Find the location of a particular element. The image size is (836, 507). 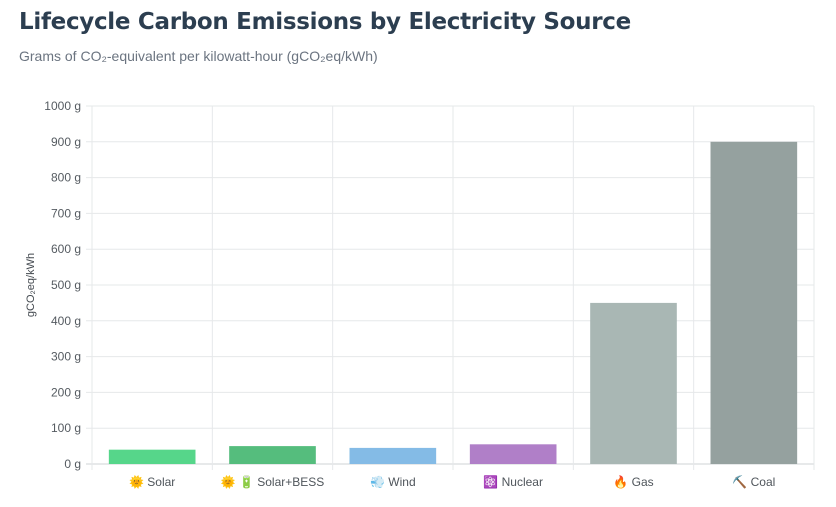

x-tick-label: ⛏️ Coal is located at coordinates (753, 482).